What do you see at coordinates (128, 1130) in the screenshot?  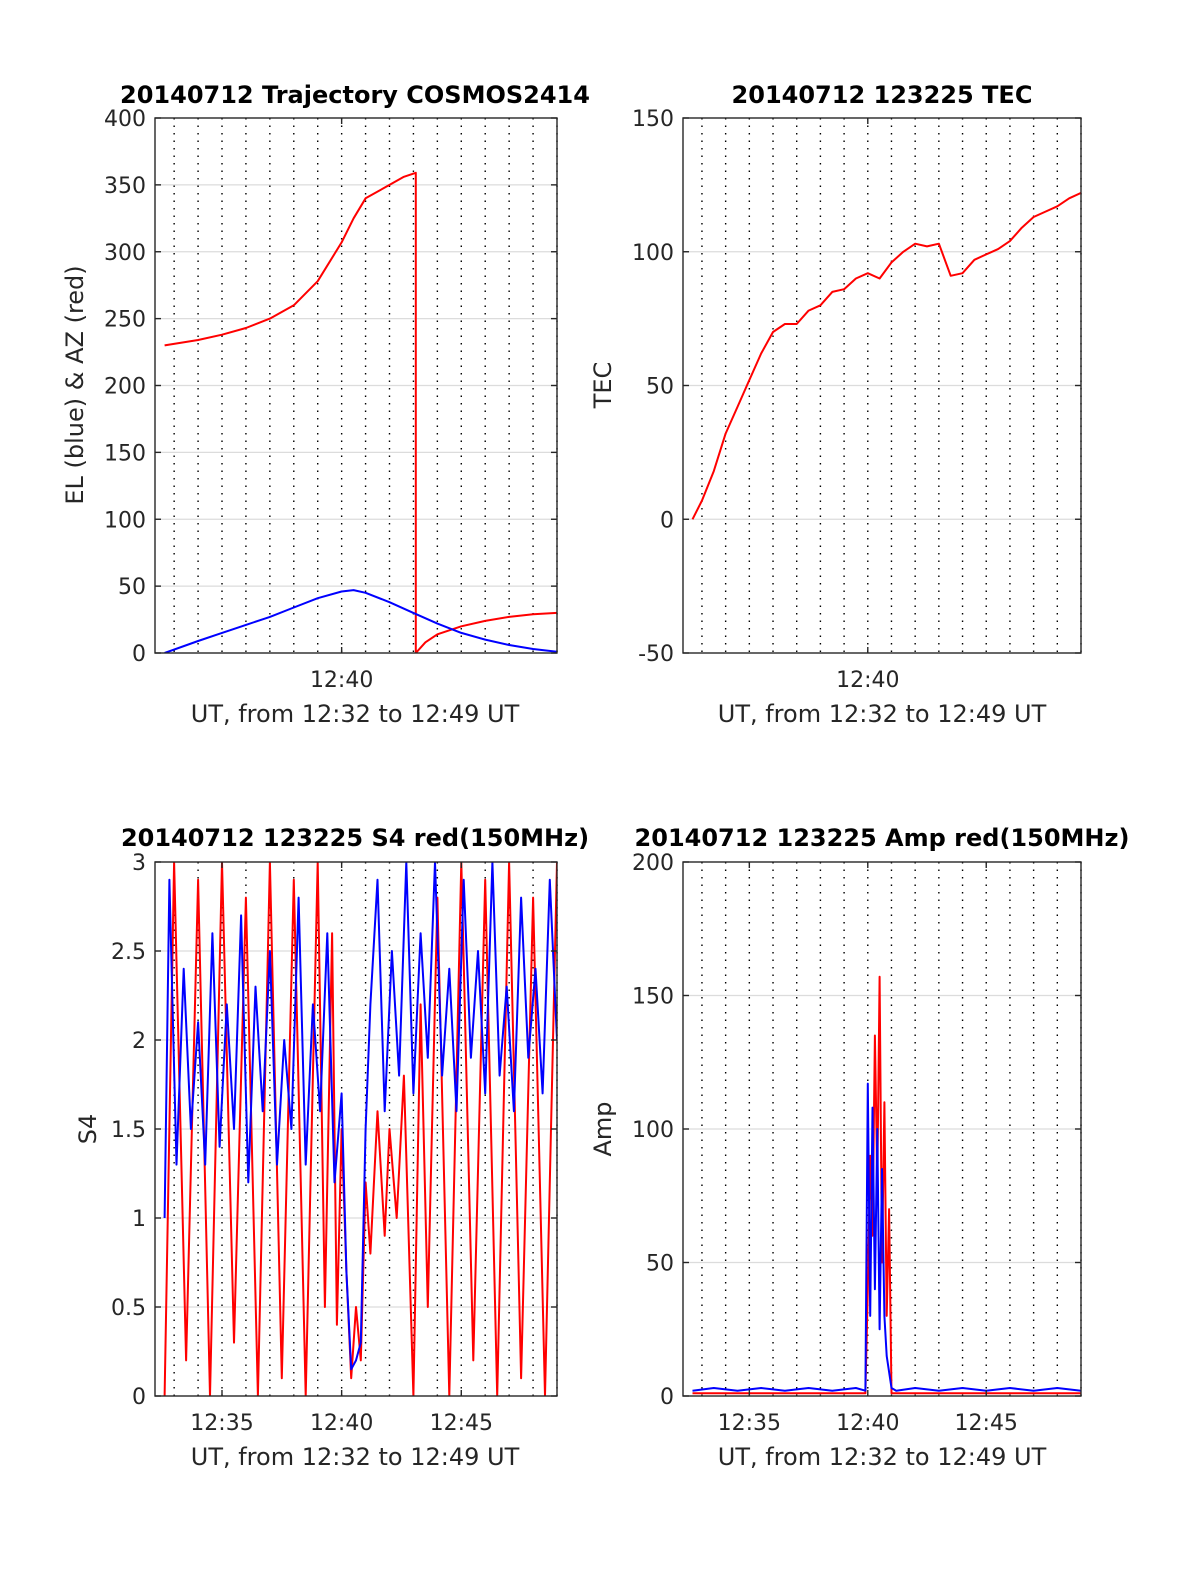 I see `y-tick-label: 1.5` at bounding box center [128, 1130].